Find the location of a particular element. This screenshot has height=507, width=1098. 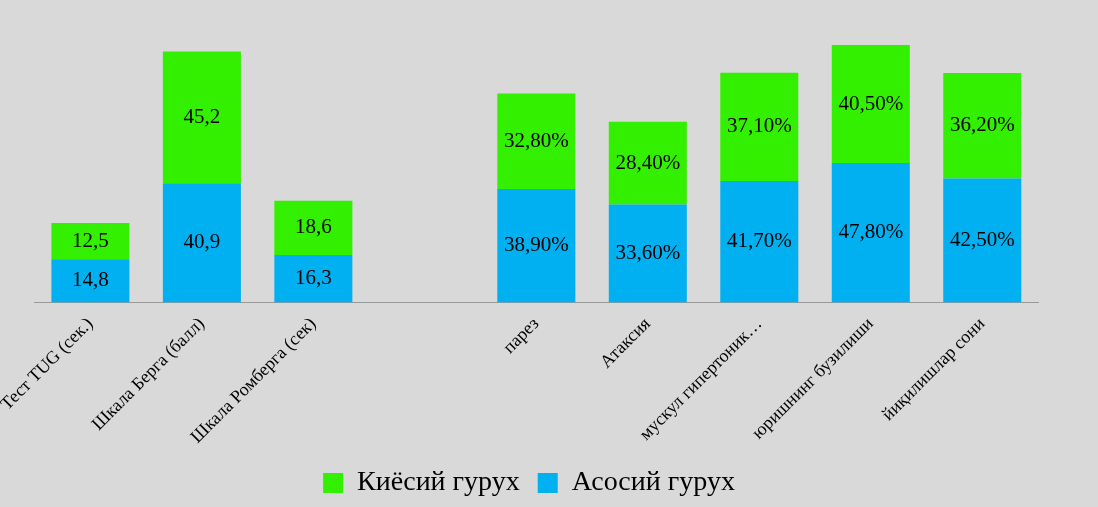

data-label: 14,8 is located at coordinates (90, 279).